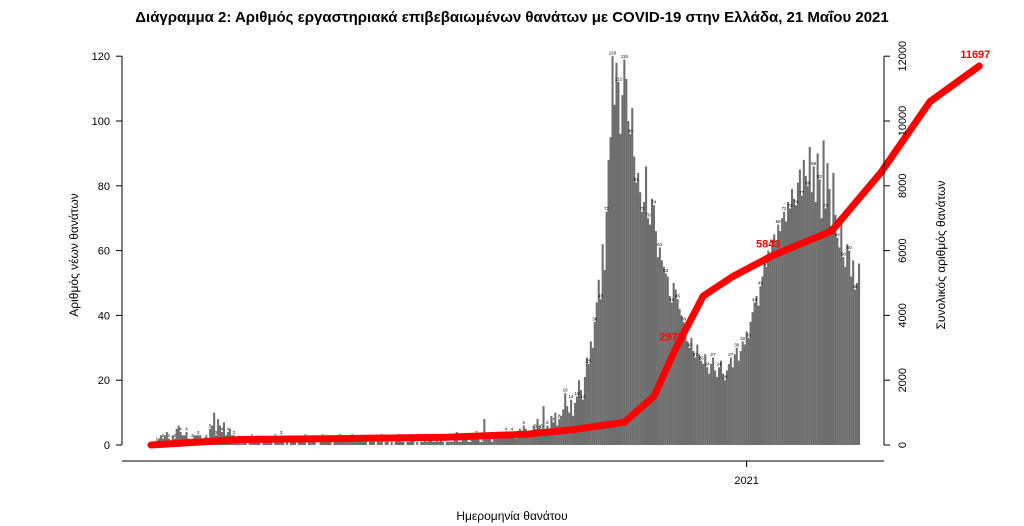  What do you see at coordinates (101, 122) in the screenshot?
I see `y-left-tick-label: 100` at bounding box center [101, 122].